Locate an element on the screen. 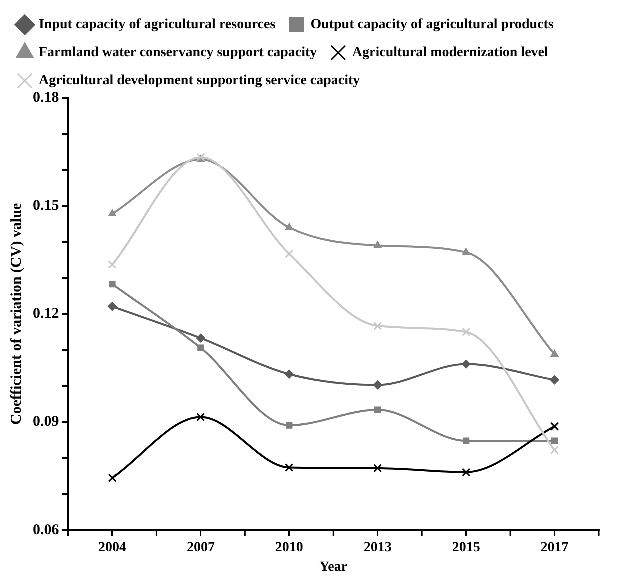  y-tick-label: 0.09 is located at coordinates (46, 422).